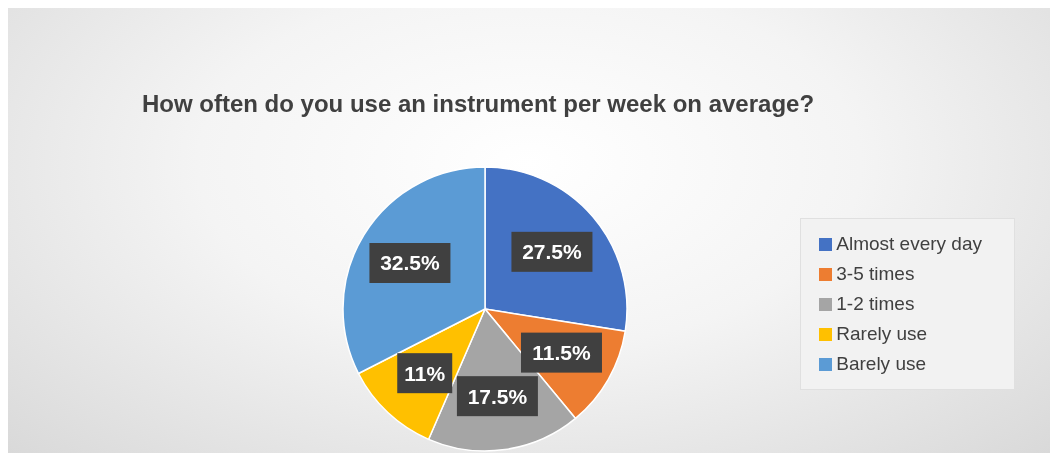 This screenshot has width=1058, height=461. What do you see at coordinates (552, 252) in the screenshot?
I see `data-label: 27.5%` at bounding box center [552, 252].